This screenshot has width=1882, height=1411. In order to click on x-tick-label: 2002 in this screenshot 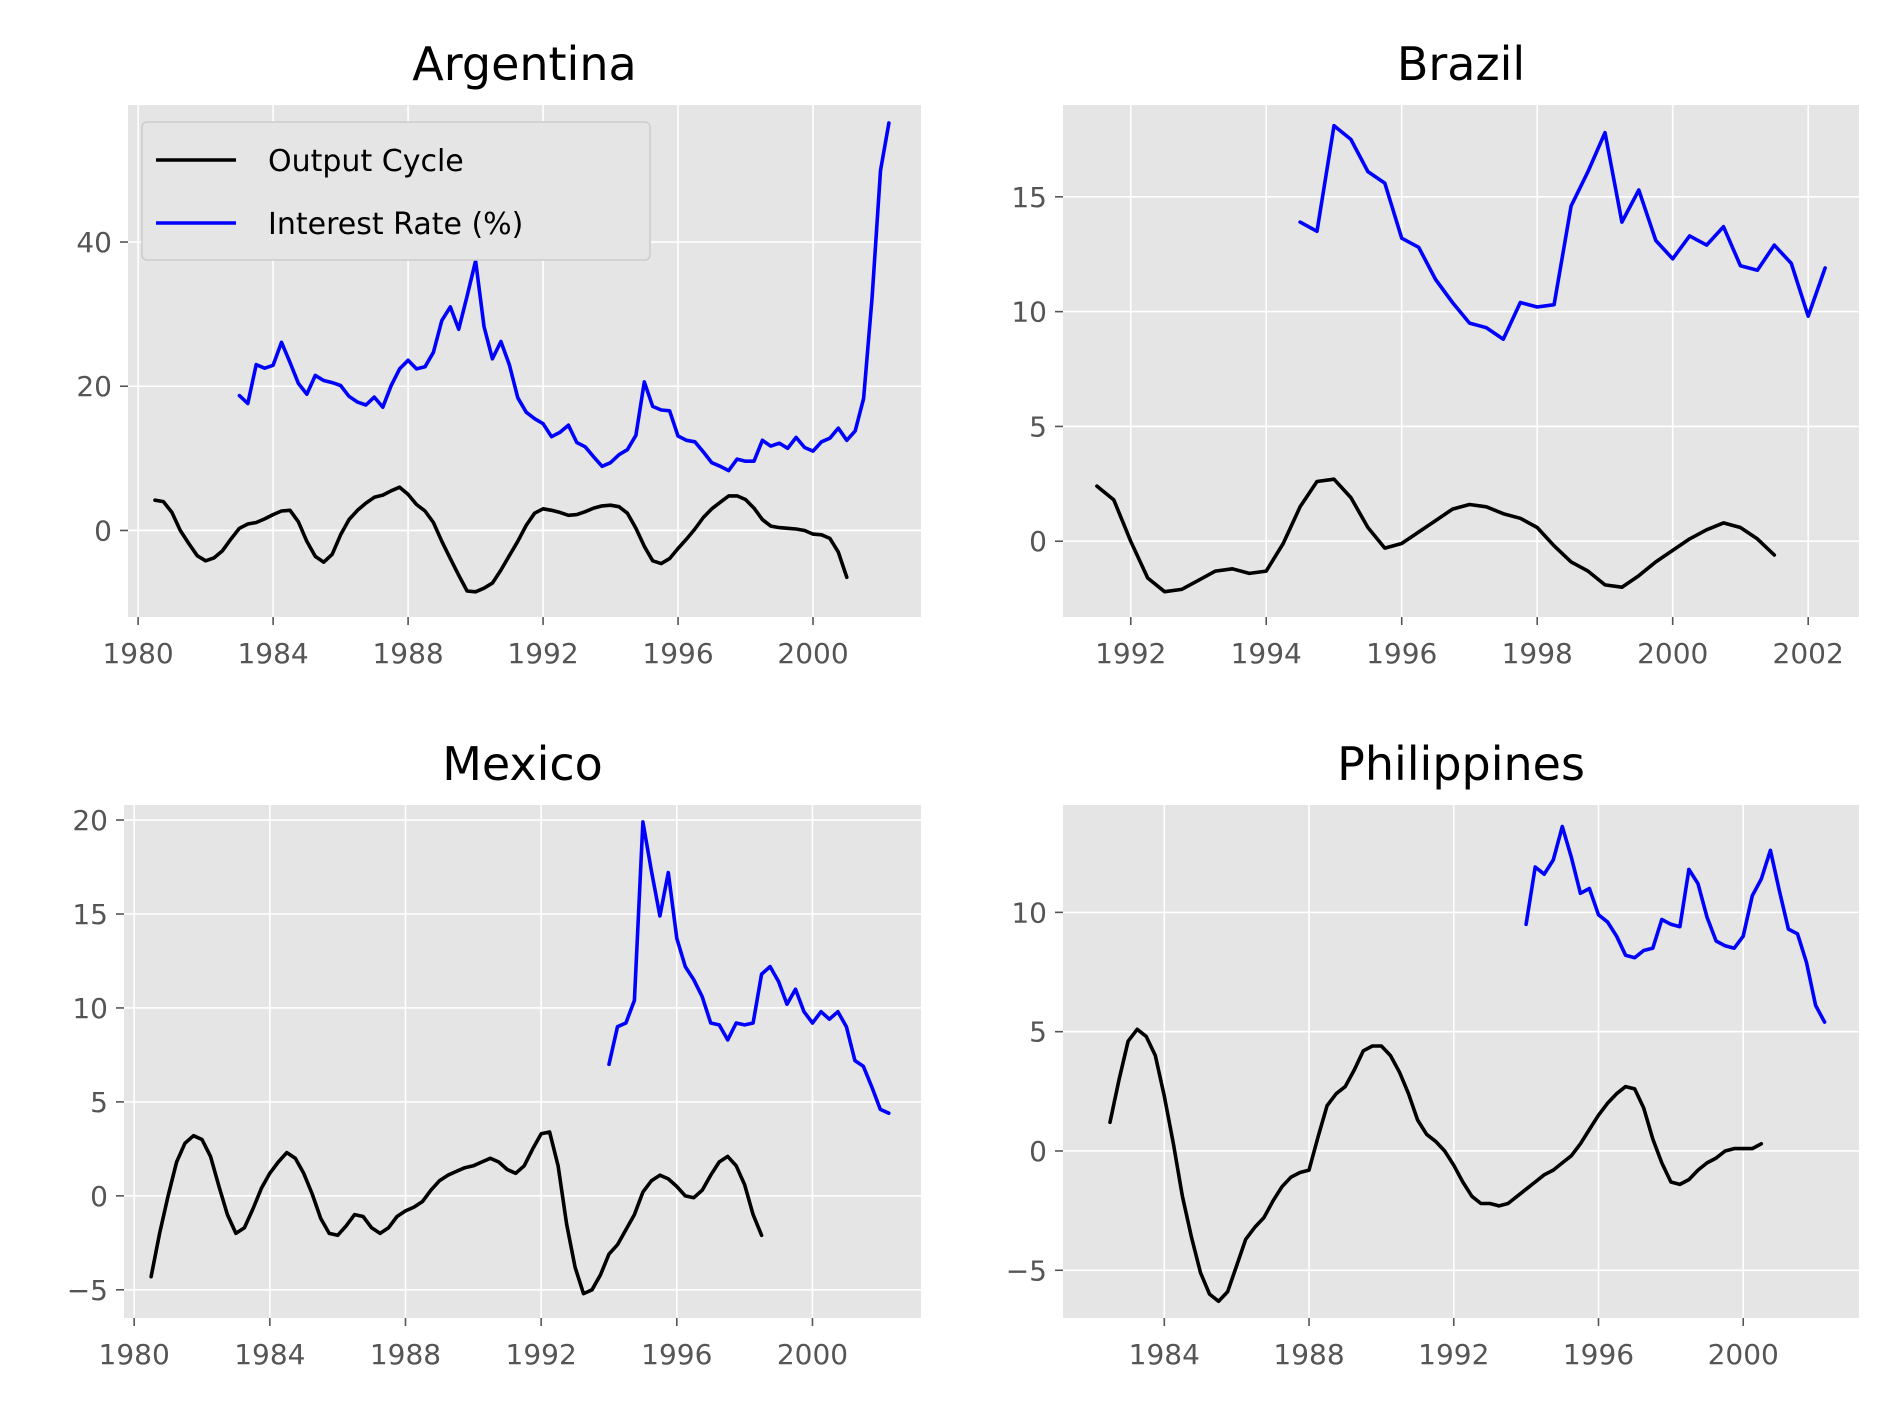, I will do `click(1808, 653)`.